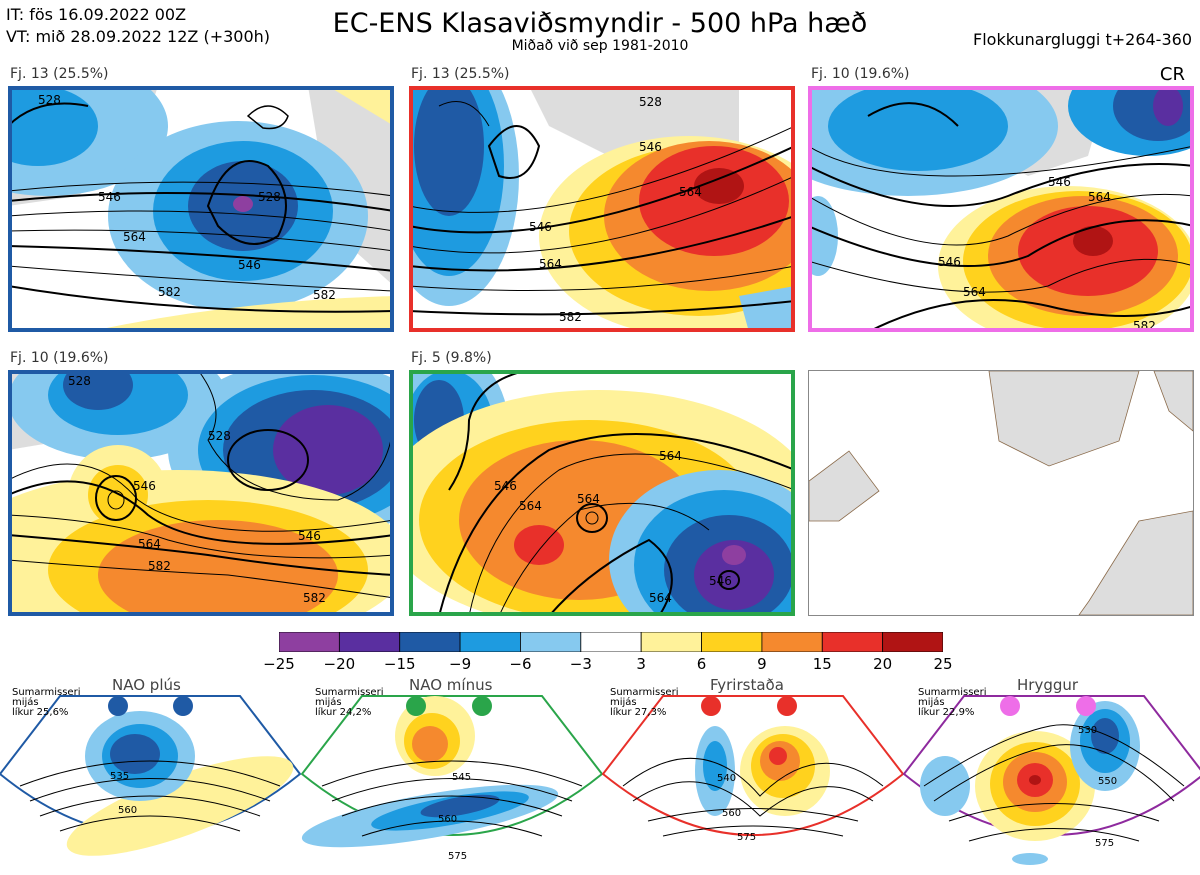 The height and width of the screenshot is (875, 1200). I want to click on panel-1-label: Fj. 13 (25.5%), so click(59, 74).